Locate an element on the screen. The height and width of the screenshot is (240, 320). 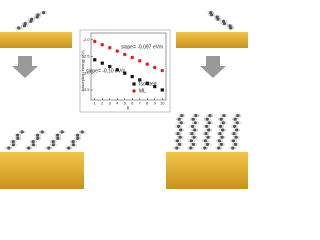
y-axis-label: Adsorption energy (eV) is located at coordinates (82, 71).